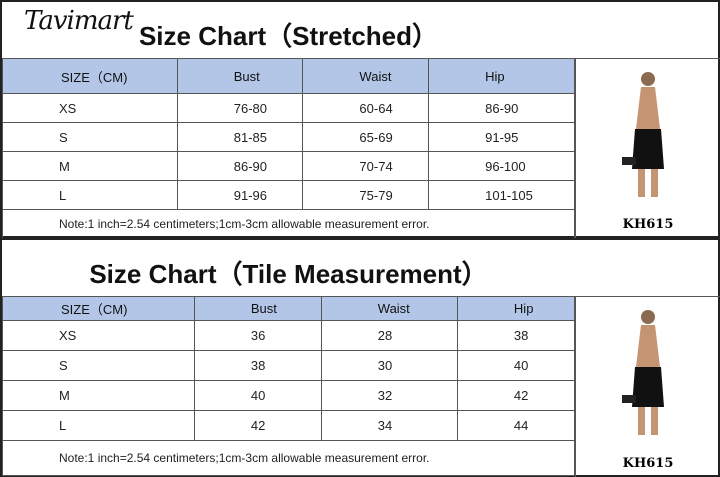  I want to click on table-cell: 65-69, so click(366, 137).